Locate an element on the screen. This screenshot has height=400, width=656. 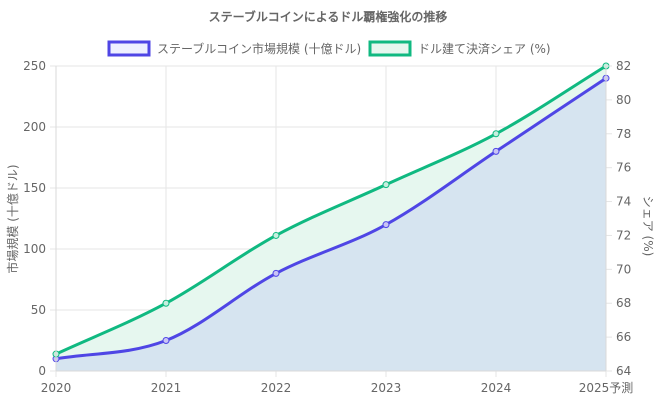
y-right-tick-label: 80 is located at coordinates (623, 100).